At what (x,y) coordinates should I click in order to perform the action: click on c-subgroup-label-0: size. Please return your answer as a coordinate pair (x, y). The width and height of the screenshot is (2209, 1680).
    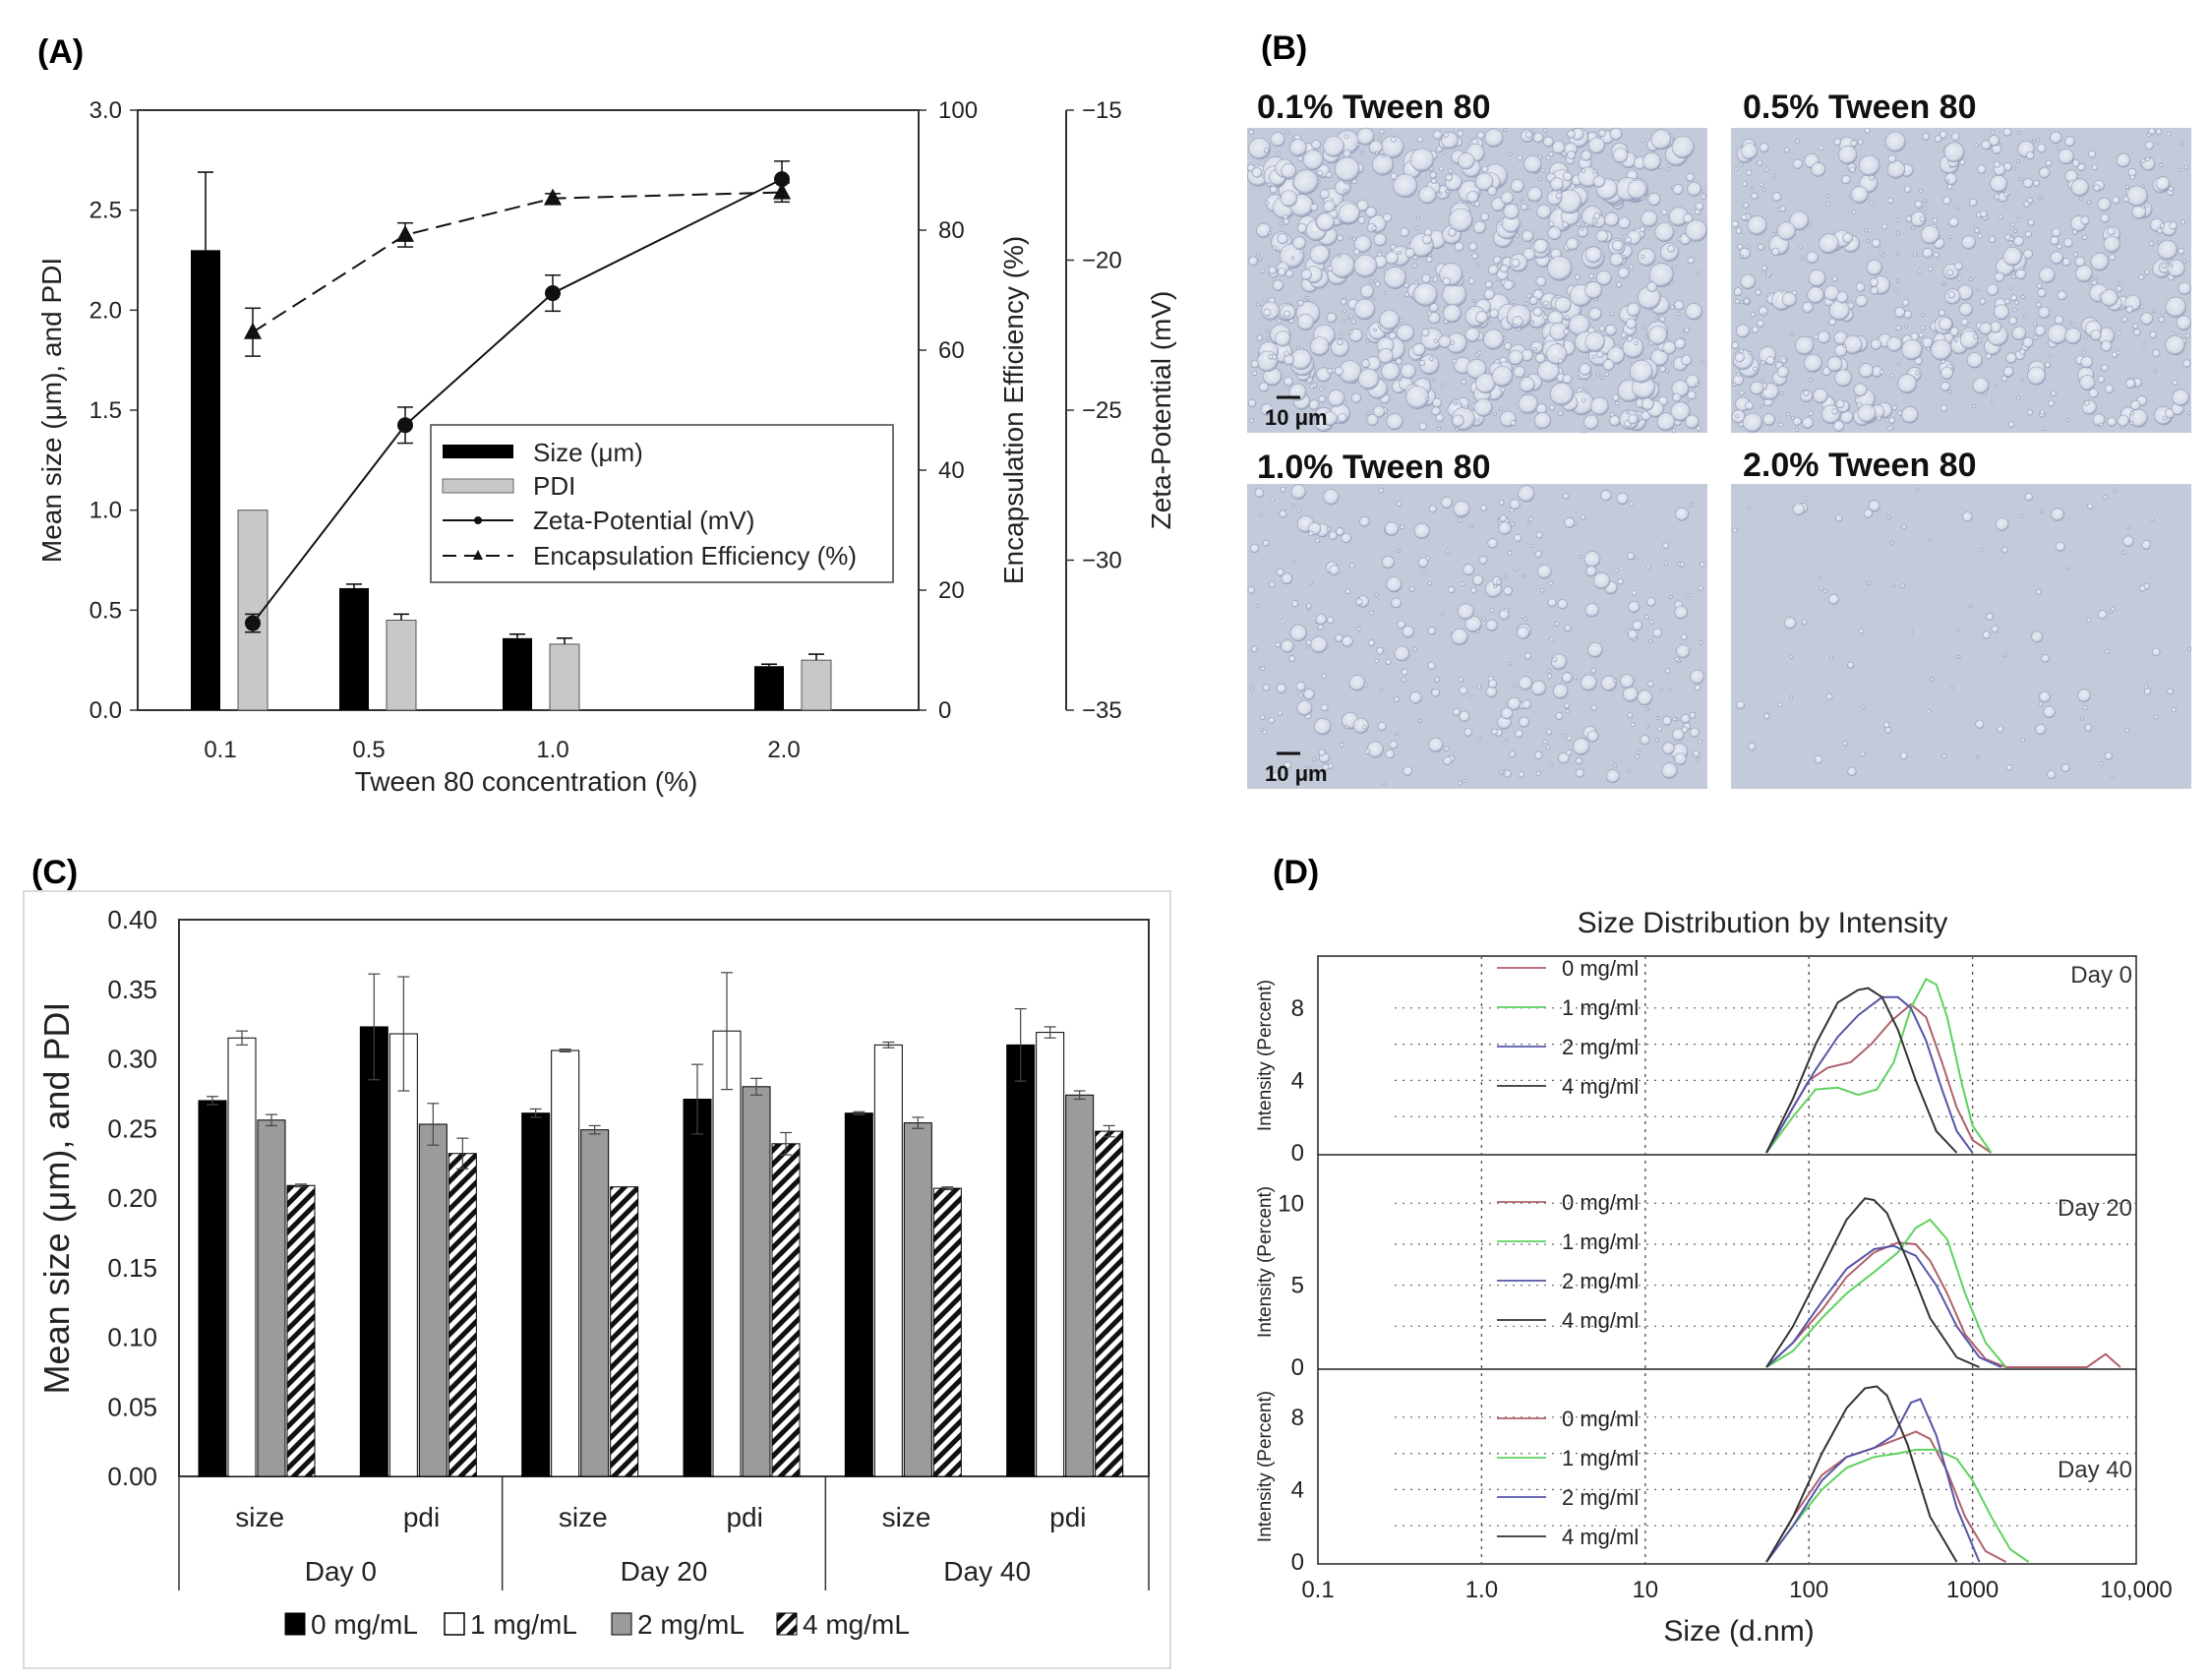
    Looking at the image, I should click on (259, 1517).